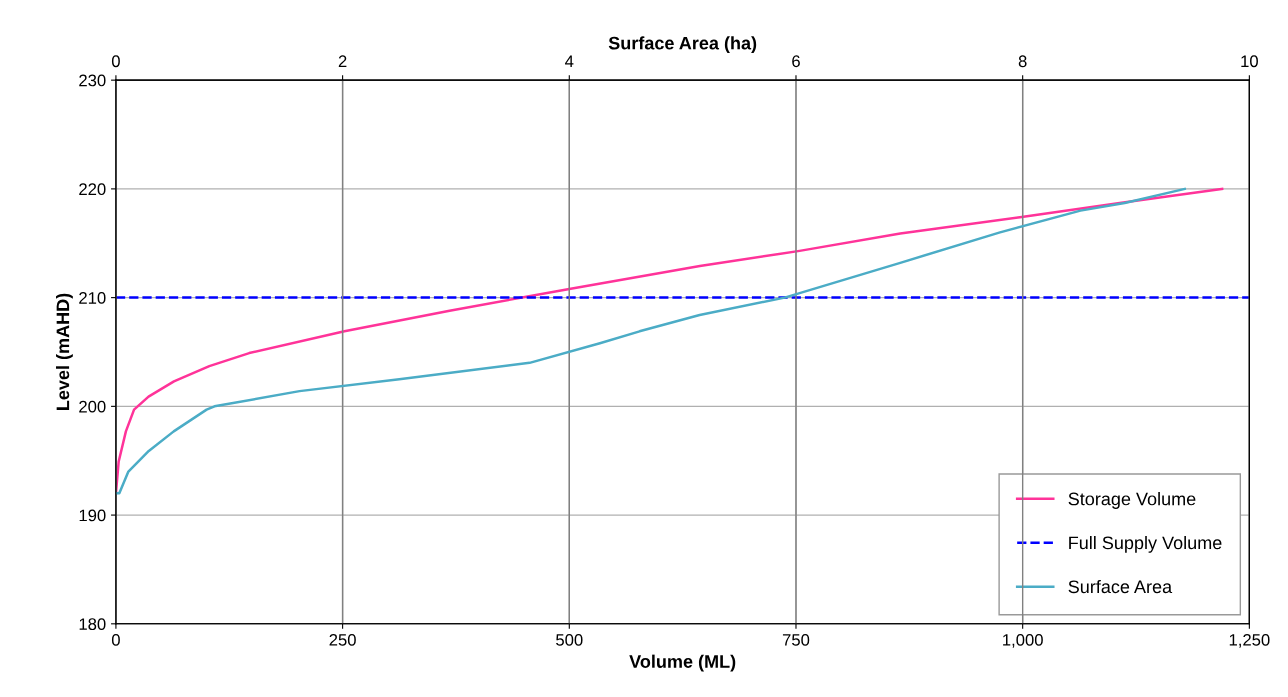 This screenshot has width=1288, height=697. I want to click on legend-label: Surface Area, so click(1120, 586).